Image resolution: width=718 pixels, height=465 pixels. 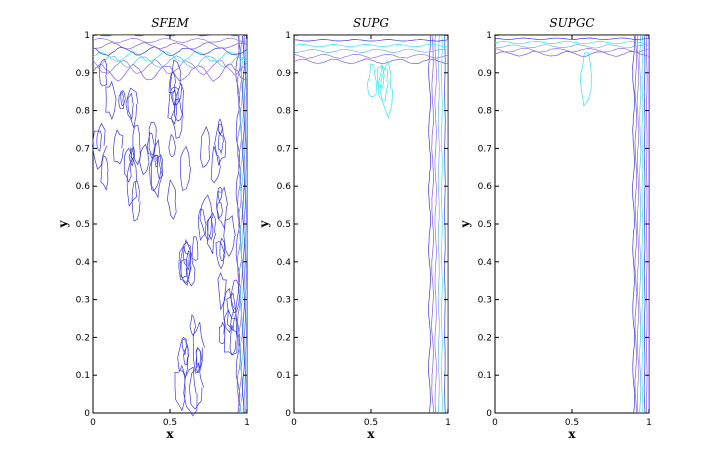 I want to click on y-tick-label: 0.4, so click(x=485, y=263).